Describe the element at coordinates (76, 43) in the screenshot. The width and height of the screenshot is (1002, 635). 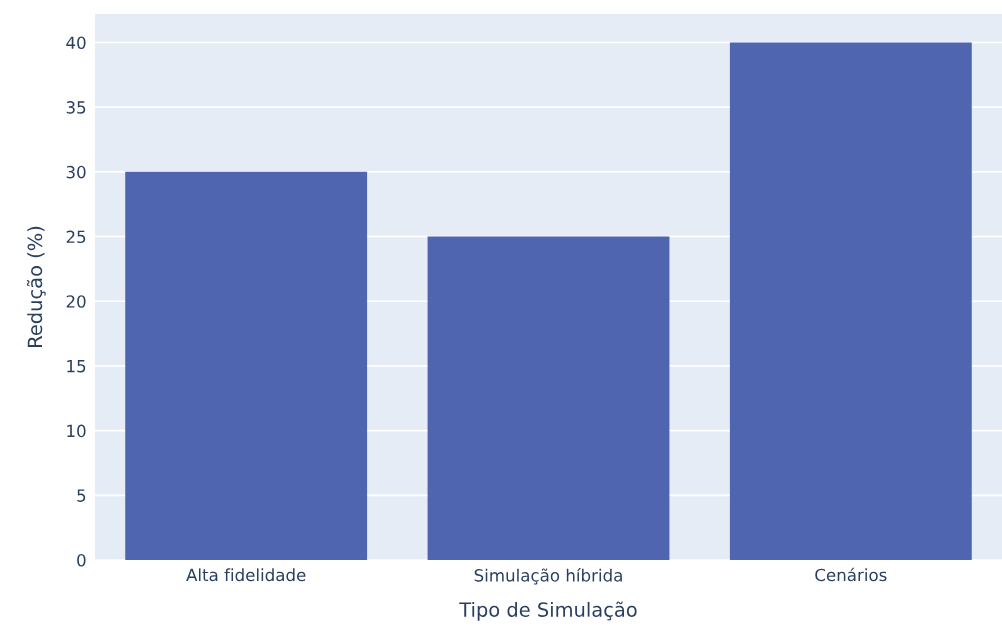
I see `y-tick-label: 40` at that location.